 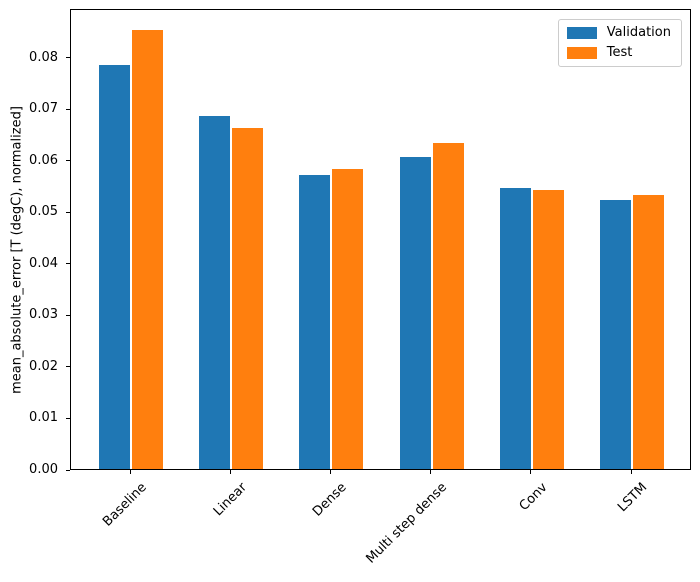 What do you see at coordinates (619, 43) in the screenshot?
I see `legend: Validation Test` at bounding box center [619, 43].